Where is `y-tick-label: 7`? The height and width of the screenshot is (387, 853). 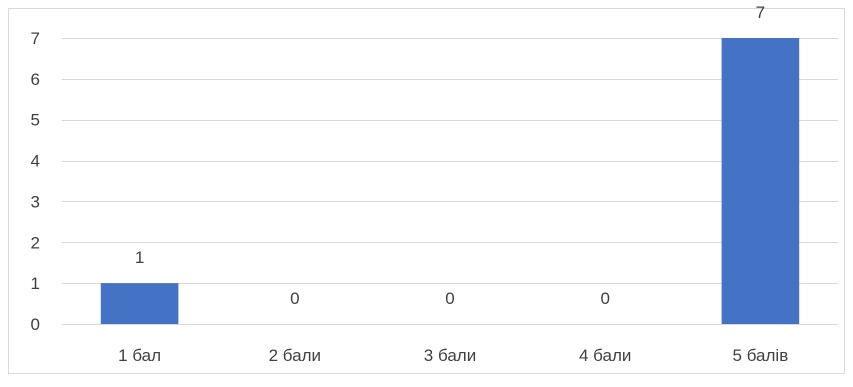 y-tick-label: 7 is located at coordinates (35, 38).